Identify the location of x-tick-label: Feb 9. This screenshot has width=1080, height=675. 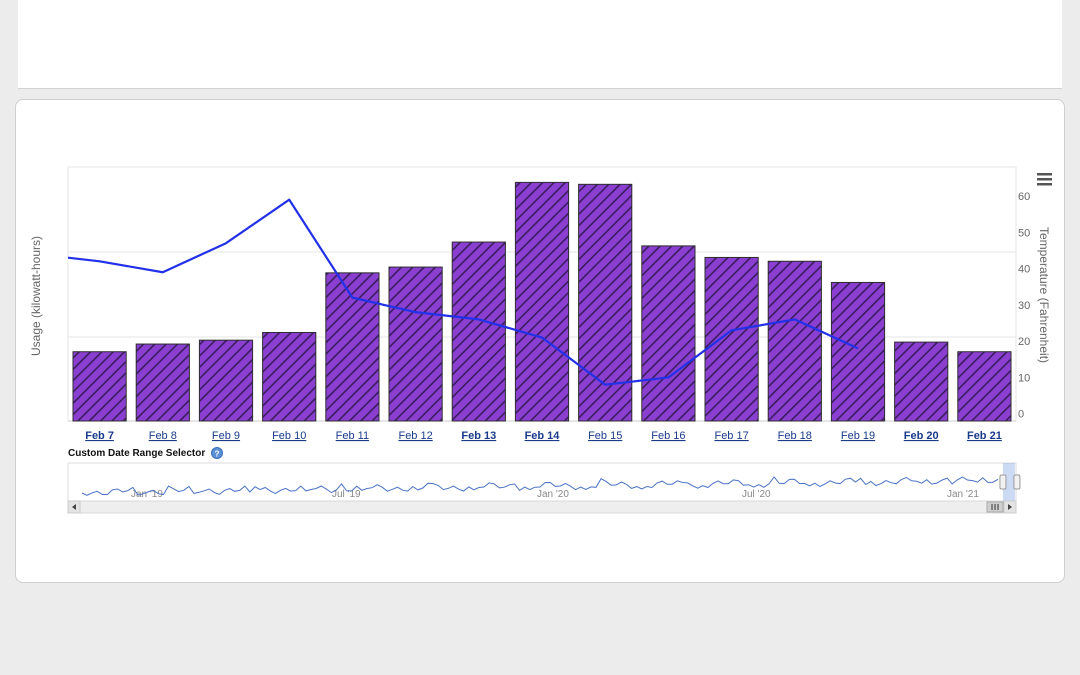
(226, 436).